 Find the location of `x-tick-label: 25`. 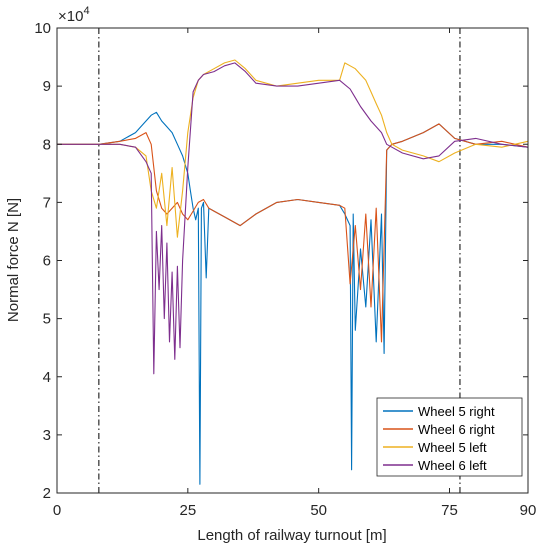

x-tick-label: 25 is located at coordinates (187, 510).